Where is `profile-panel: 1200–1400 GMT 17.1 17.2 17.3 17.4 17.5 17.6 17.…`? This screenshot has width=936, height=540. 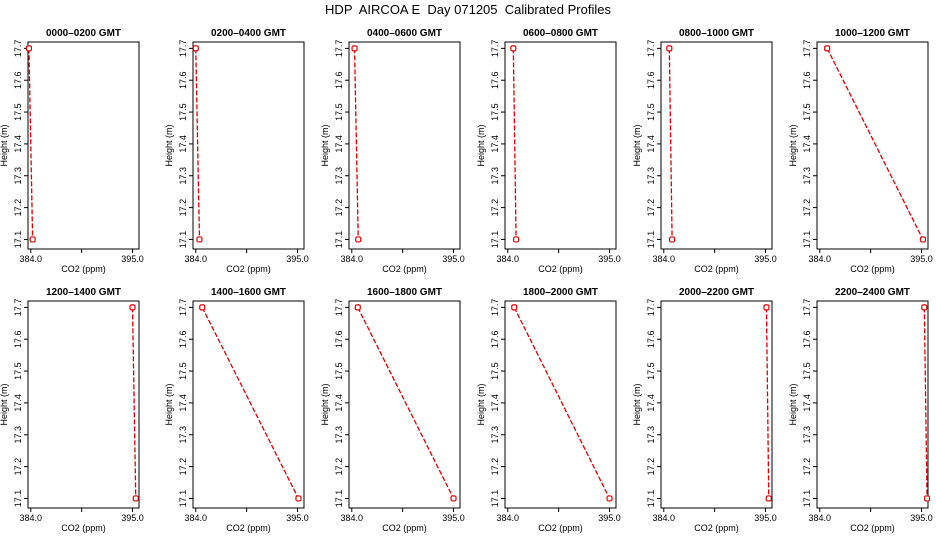 profile-panel: 1200–1400 GMT 17.1 17.2 17.3 17.4 17.5 17.6 17.… is located at coordinates (72, 410).